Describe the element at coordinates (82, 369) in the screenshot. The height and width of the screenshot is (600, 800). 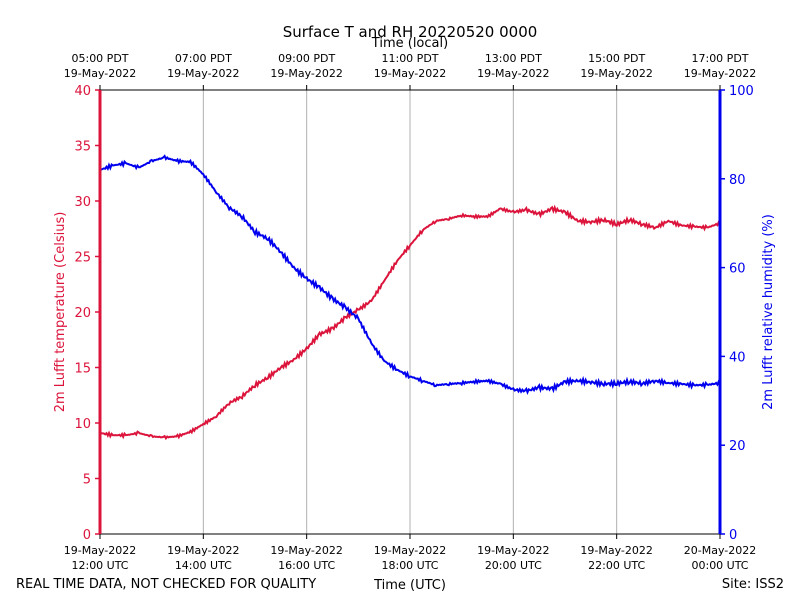
I see `left-tick-label: 15` at that location.